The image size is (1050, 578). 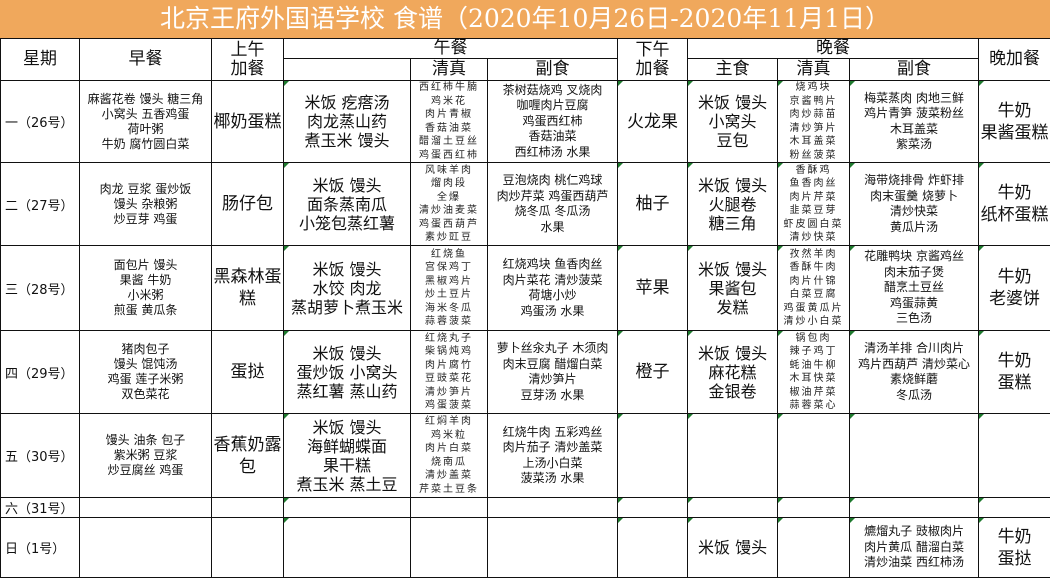 What do you see at coordinates (653, 372) in the screenshot?
I see `cell-pm-snack: 橙子` at bounding box center [653, 372].